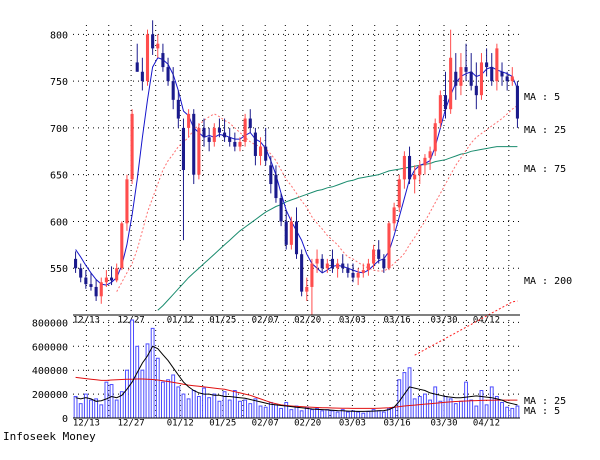 This screenshot has width=600, height=460. I want to click on volume-legend-item: MA : 25, so click(545, 401).